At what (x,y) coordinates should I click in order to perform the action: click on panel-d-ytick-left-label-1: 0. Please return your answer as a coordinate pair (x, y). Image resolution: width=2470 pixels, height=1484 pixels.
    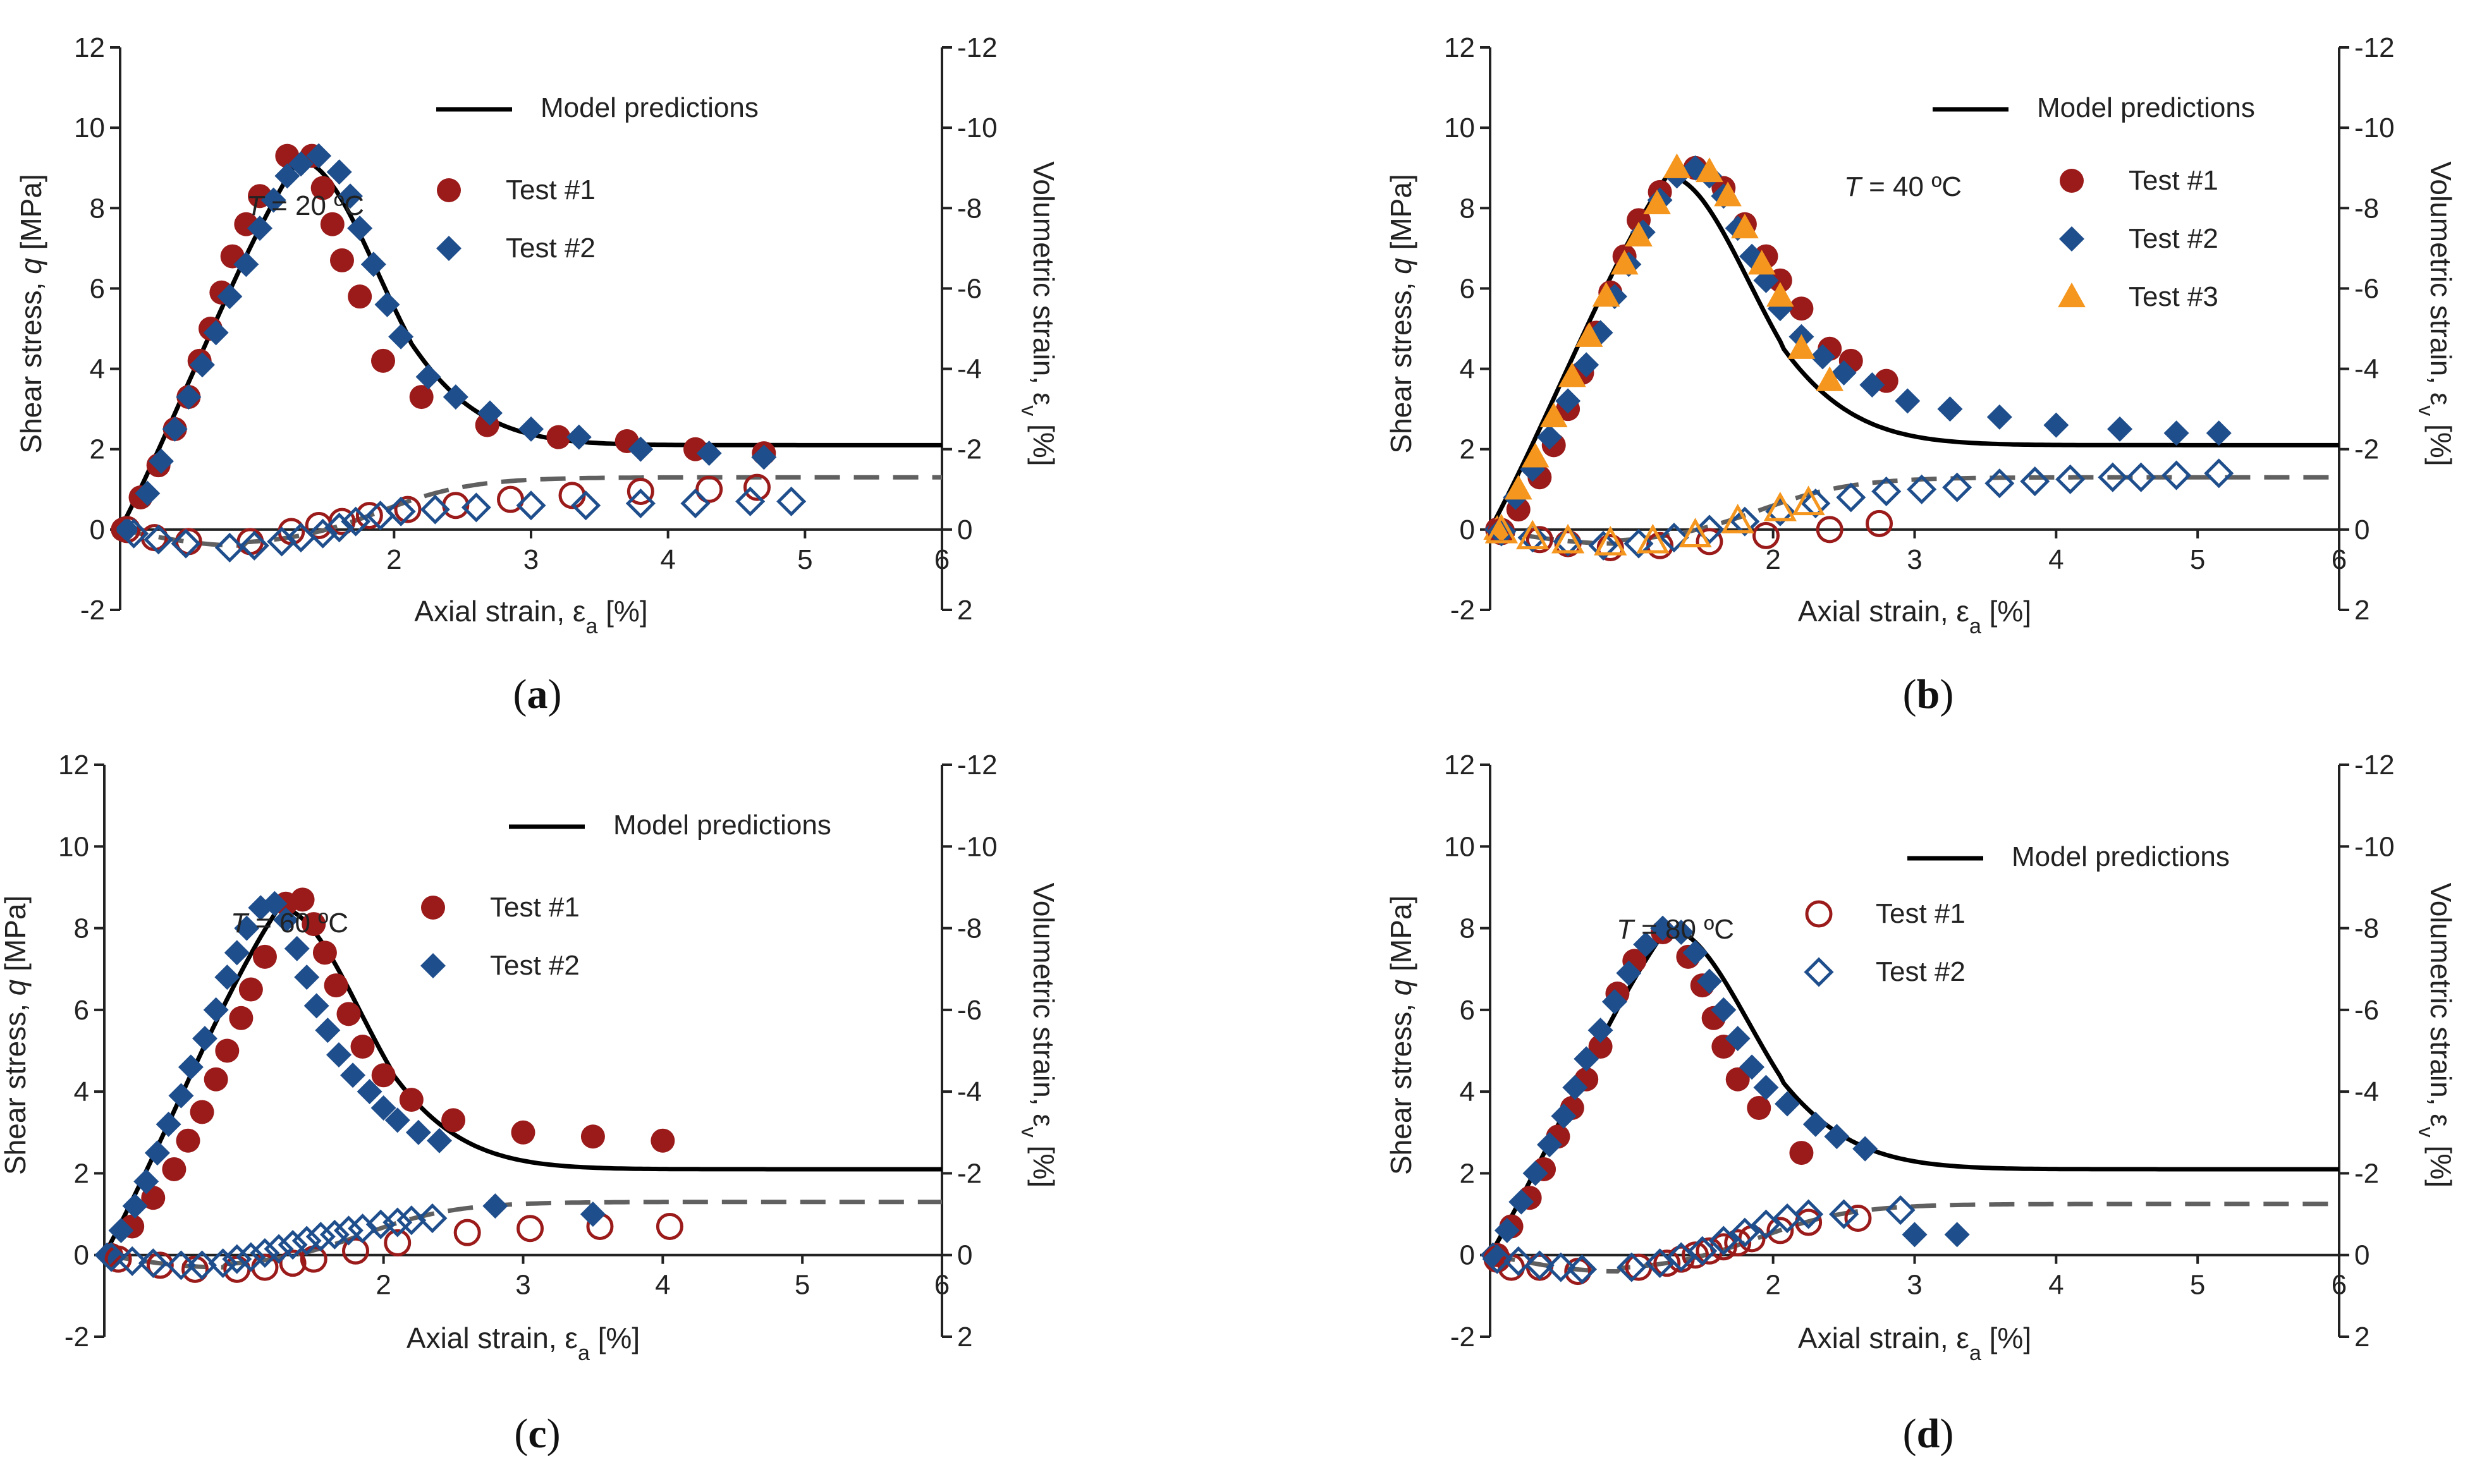
    Looking at the image, I should click on (1467, 1255).